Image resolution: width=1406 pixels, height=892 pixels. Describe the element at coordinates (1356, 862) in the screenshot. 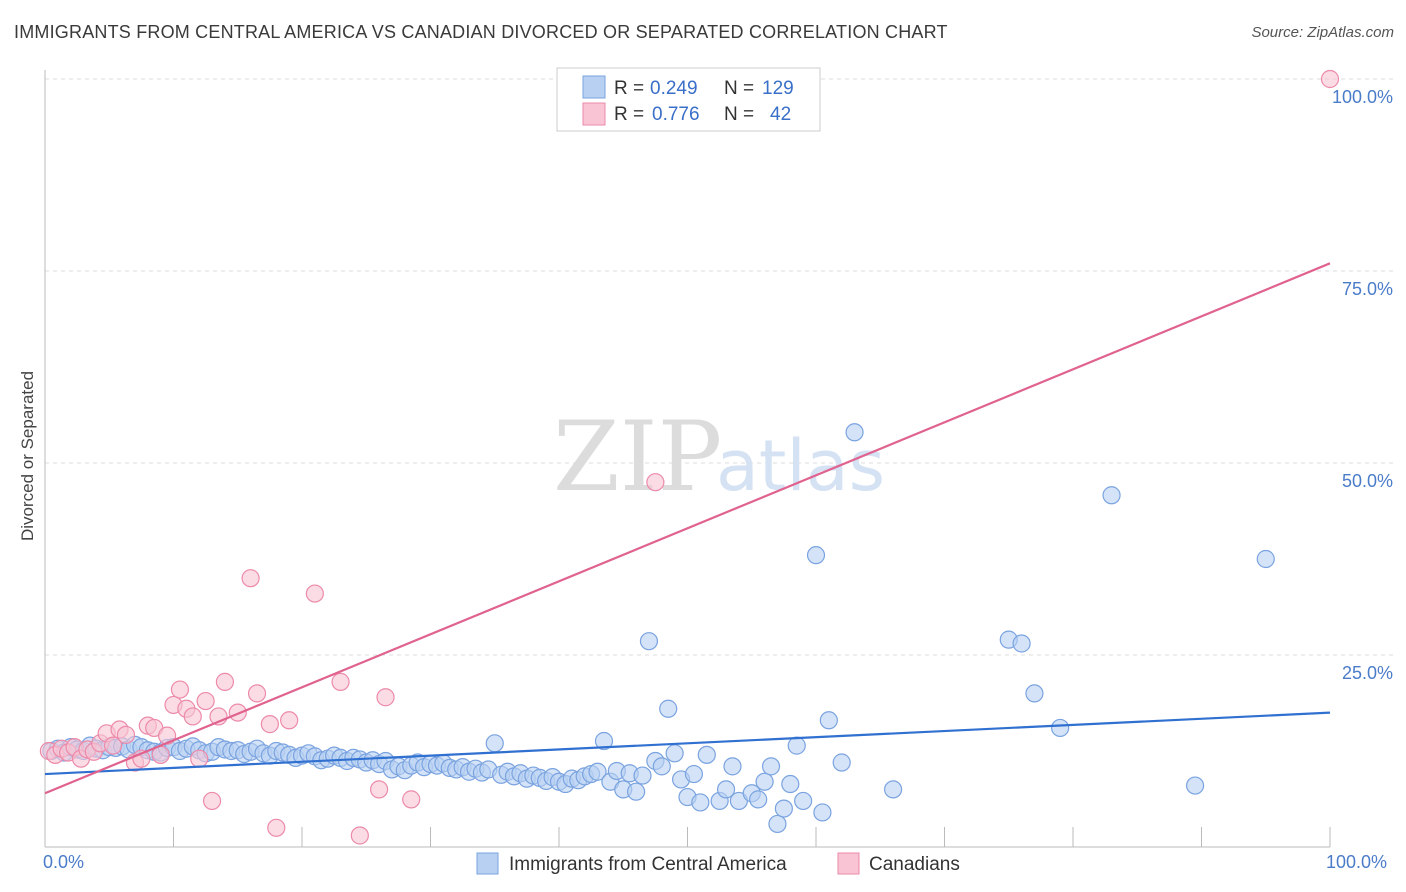

I see `x-tick-label-max: 100.0%` at that location.